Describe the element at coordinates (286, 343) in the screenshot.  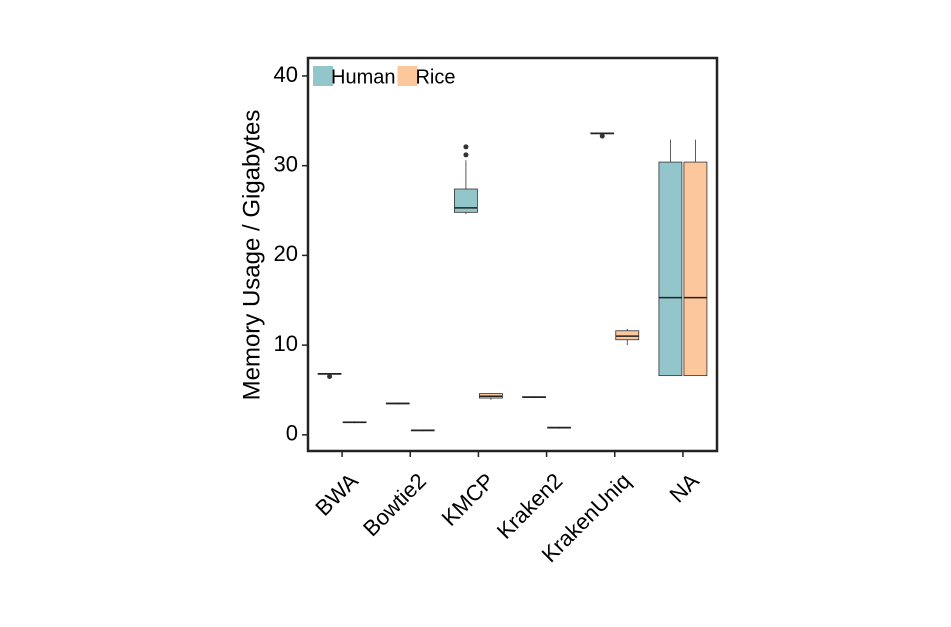
I see `y-tick-label: 10` at that location.